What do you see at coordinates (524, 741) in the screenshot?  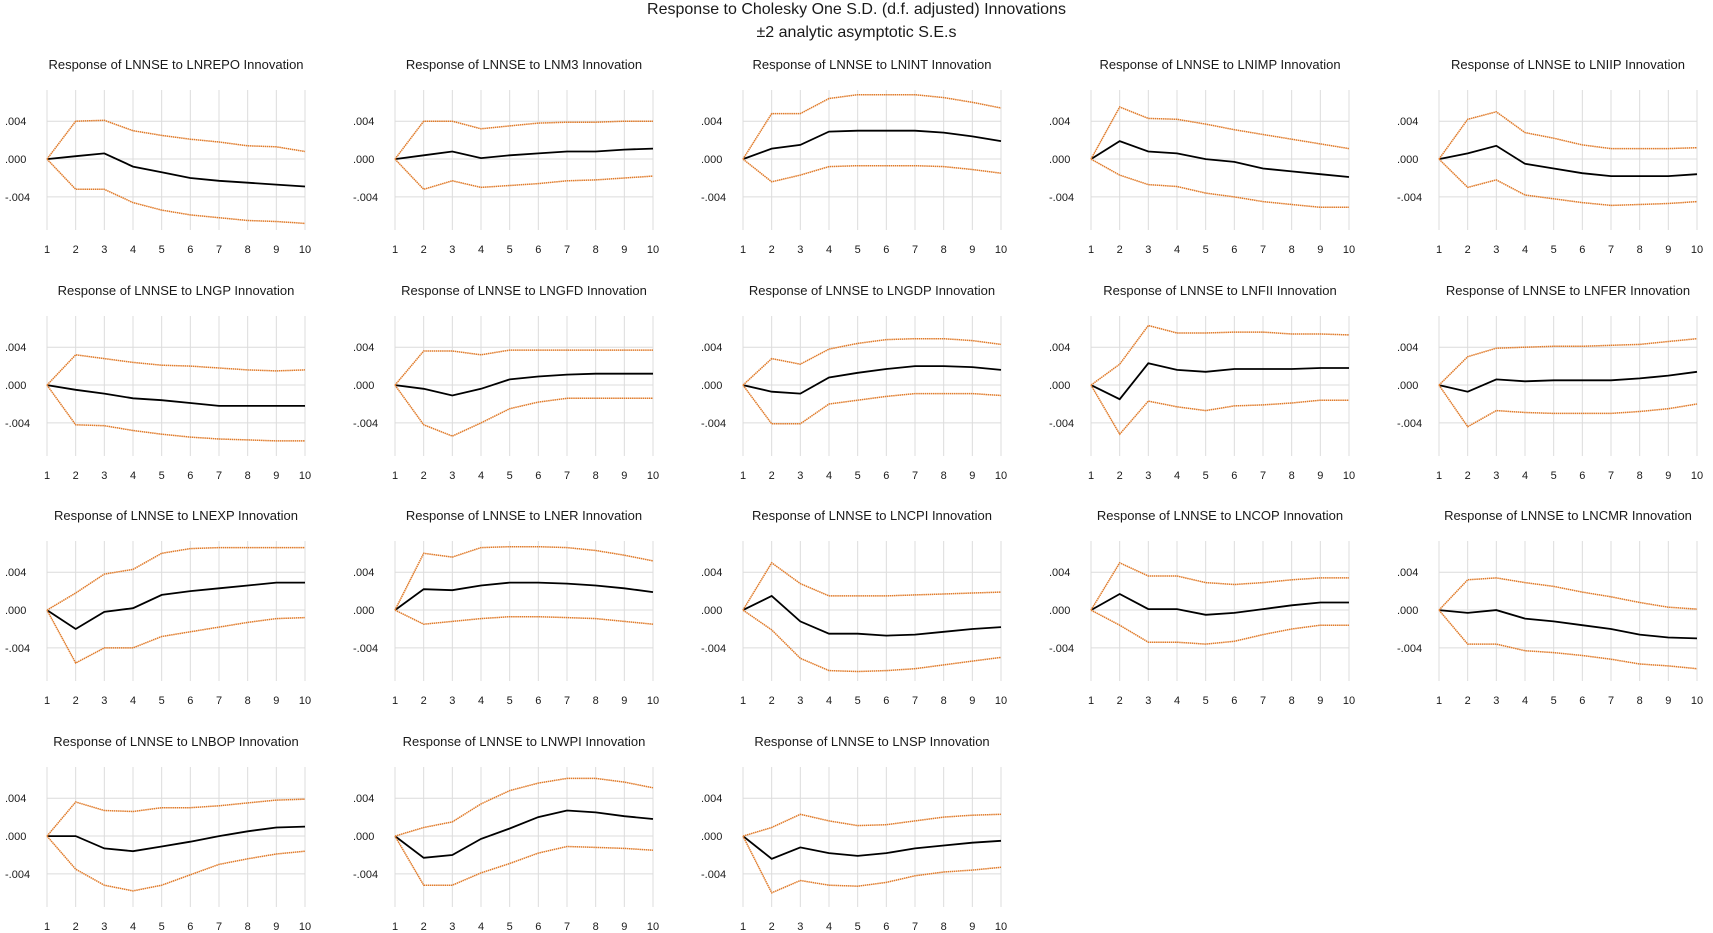 I see `panel-title: Response of LNNSE to LNWPI Innovation` at bounding box center [524, 741].